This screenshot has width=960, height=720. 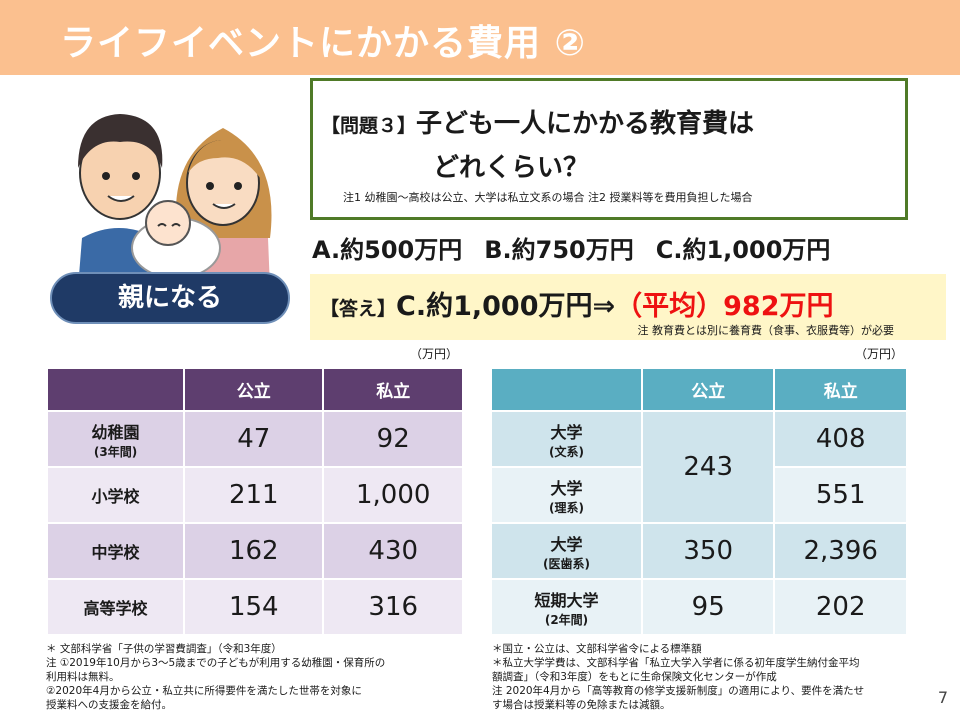 I want to click on public-value: 47, so click(x=254, y=439).